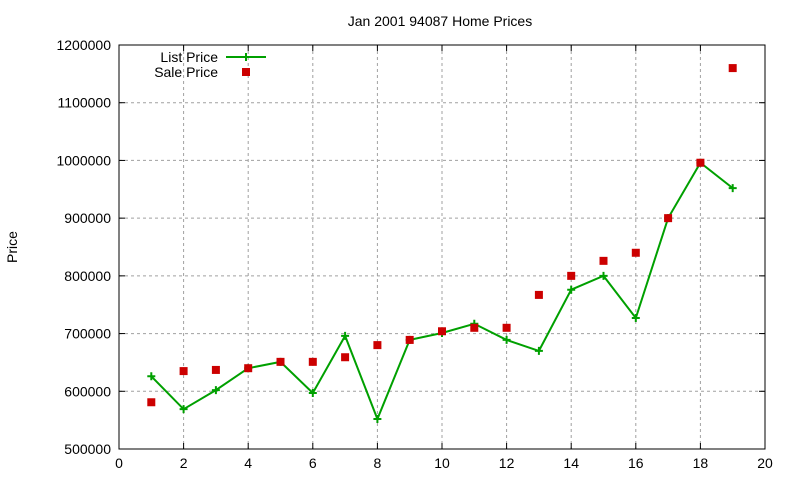  I want to click on x-tick-label: 20, so click(765, 463).